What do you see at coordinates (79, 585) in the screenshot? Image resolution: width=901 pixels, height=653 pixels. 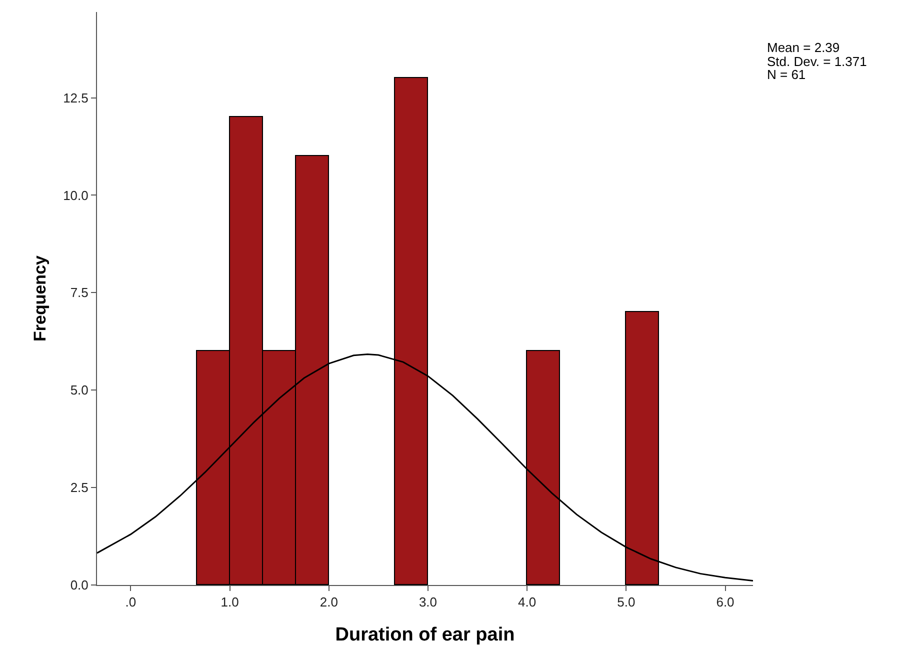 I see `y-tick-label: 0.0` at bounding box center [79, 585].